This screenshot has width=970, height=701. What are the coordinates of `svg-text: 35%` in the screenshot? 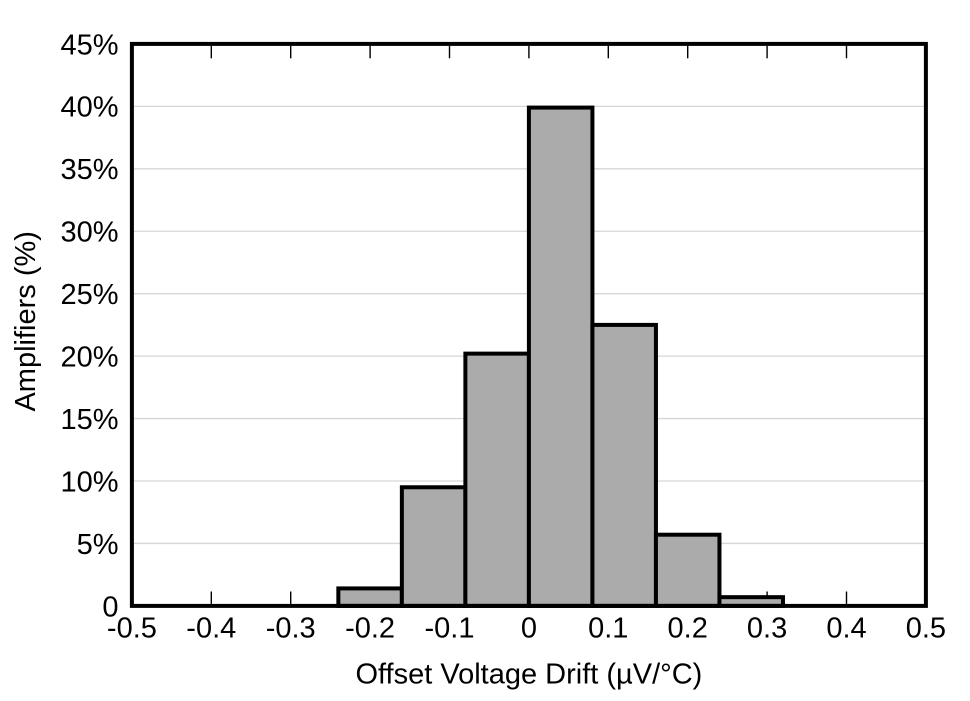 It's located at (89, 170).